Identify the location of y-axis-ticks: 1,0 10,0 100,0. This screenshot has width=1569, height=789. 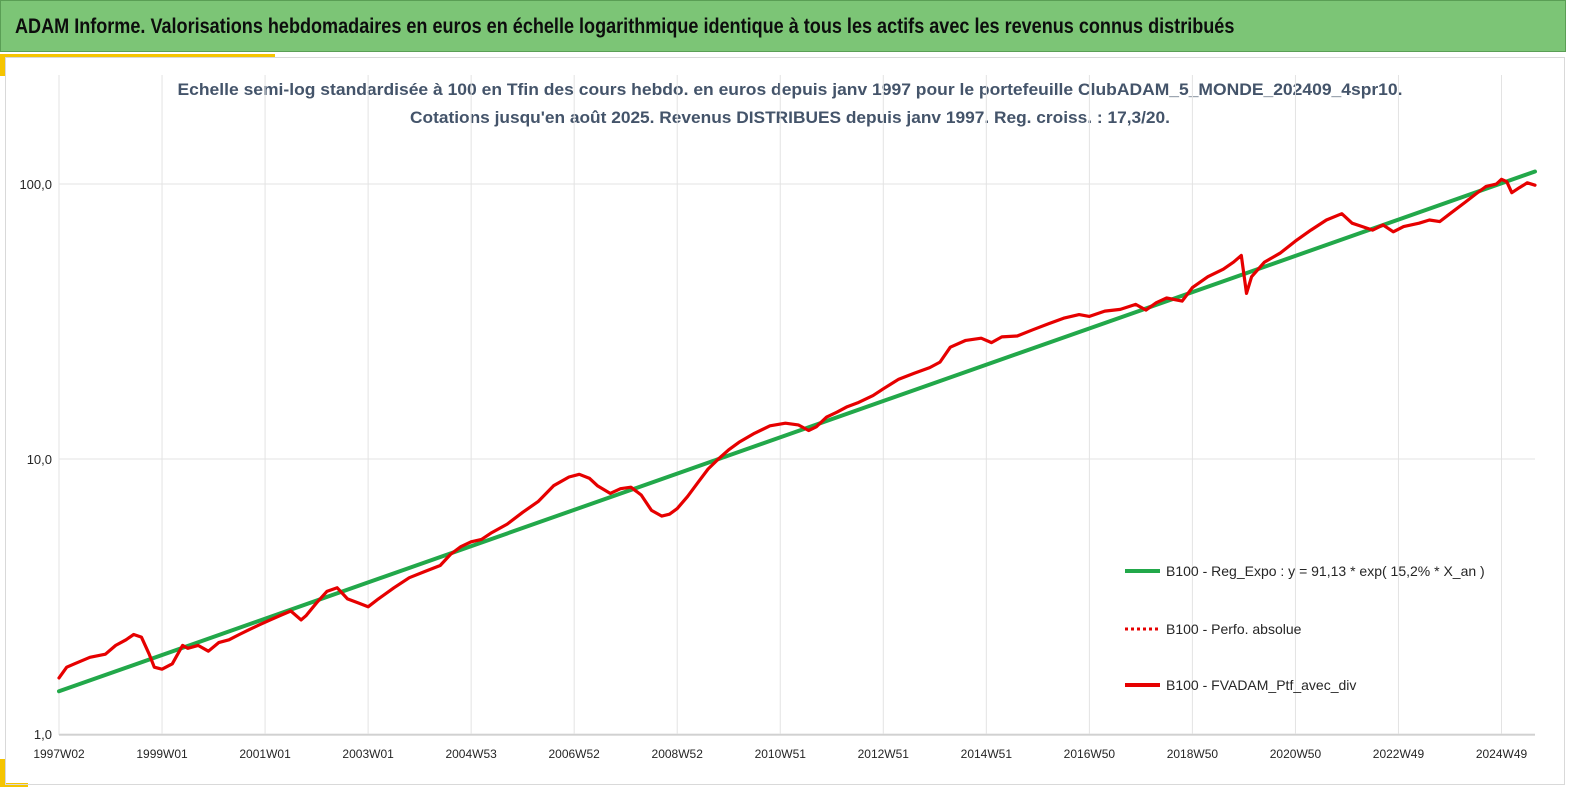
(35, 459).